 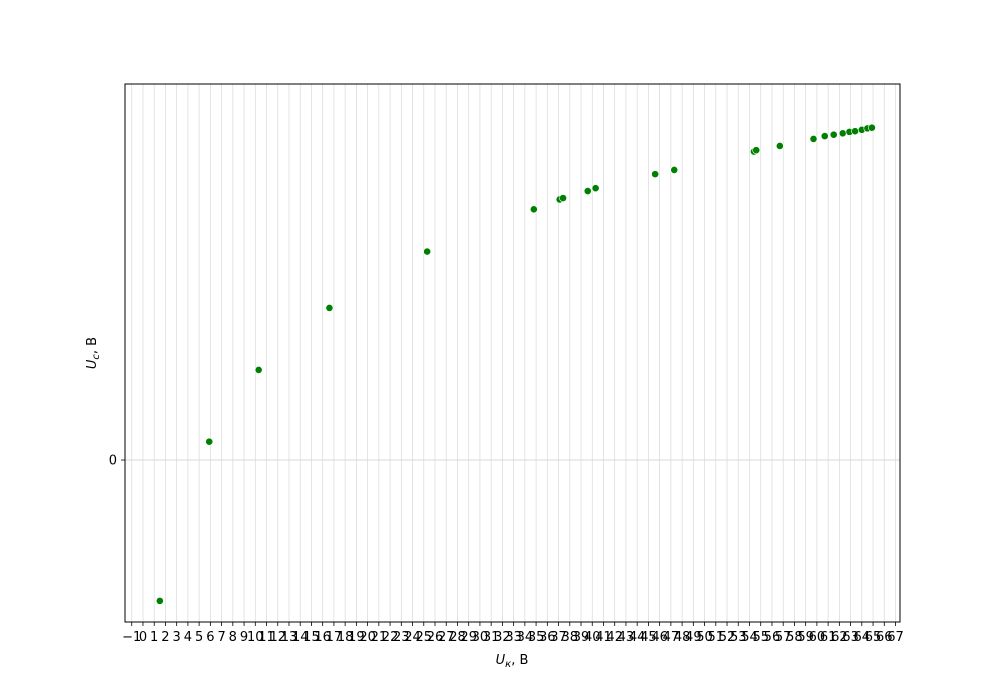 I want to click on x-tick-label: 12, so click(x=277, y=637).